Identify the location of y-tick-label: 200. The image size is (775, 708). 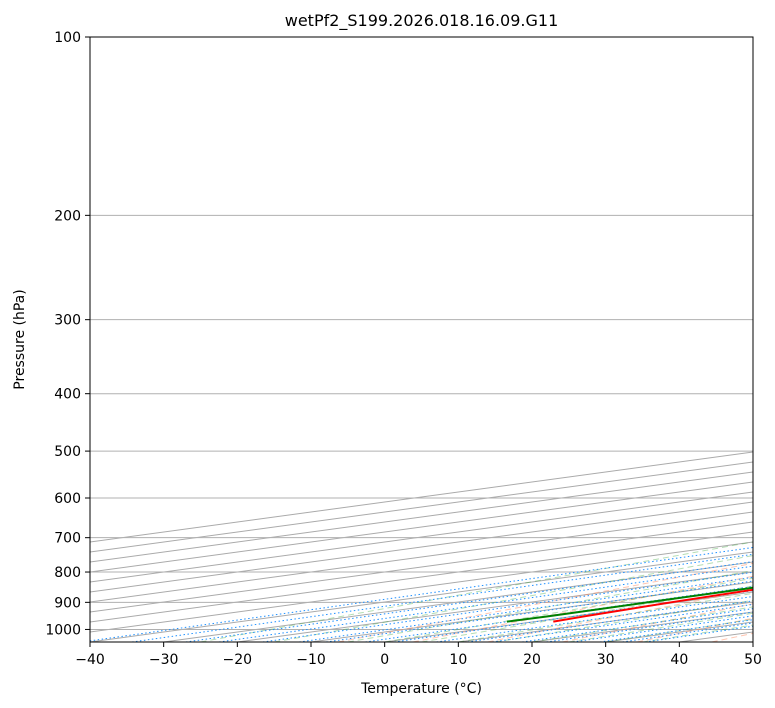
(67, 216).